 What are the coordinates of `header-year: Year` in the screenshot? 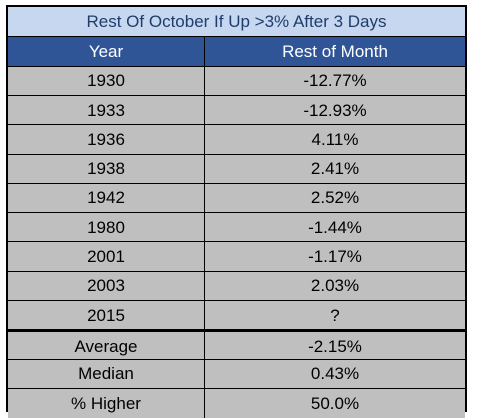 It's located at (106, 52).